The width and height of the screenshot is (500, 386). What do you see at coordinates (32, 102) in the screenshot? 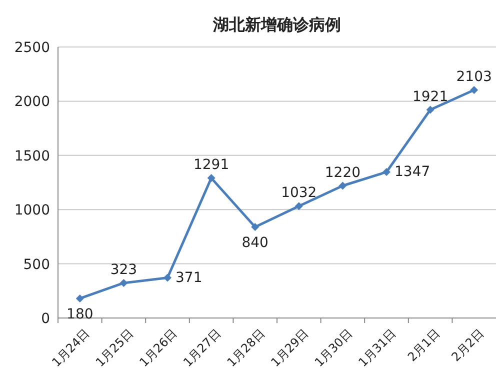
I see `y-tick-label: 2000` at bounding box center [32, 102].